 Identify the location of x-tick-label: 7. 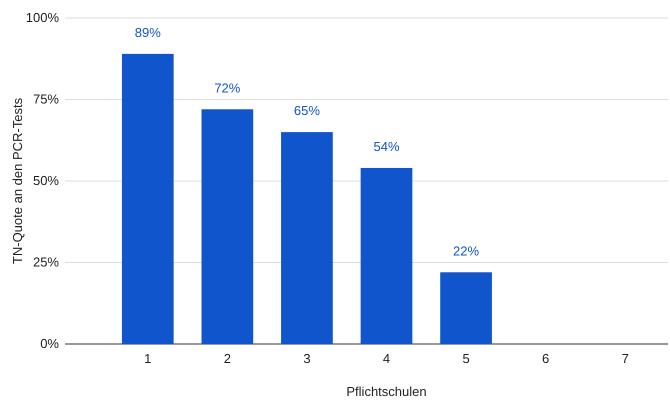
(625, 358).